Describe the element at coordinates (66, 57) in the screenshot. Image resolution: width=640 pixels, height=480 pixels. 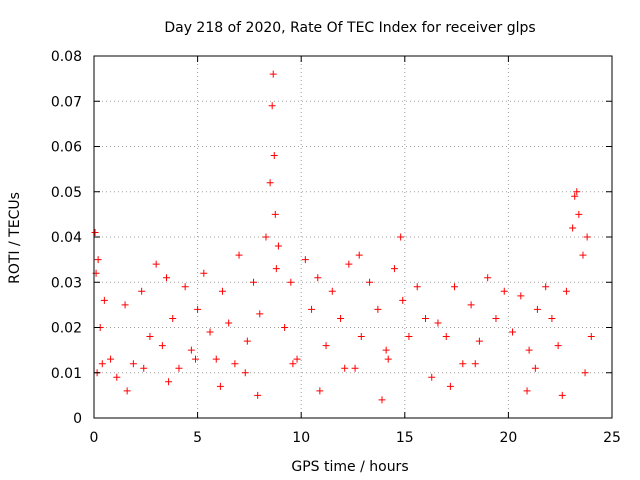
I see `y-tick-label: 0.08` at that location.